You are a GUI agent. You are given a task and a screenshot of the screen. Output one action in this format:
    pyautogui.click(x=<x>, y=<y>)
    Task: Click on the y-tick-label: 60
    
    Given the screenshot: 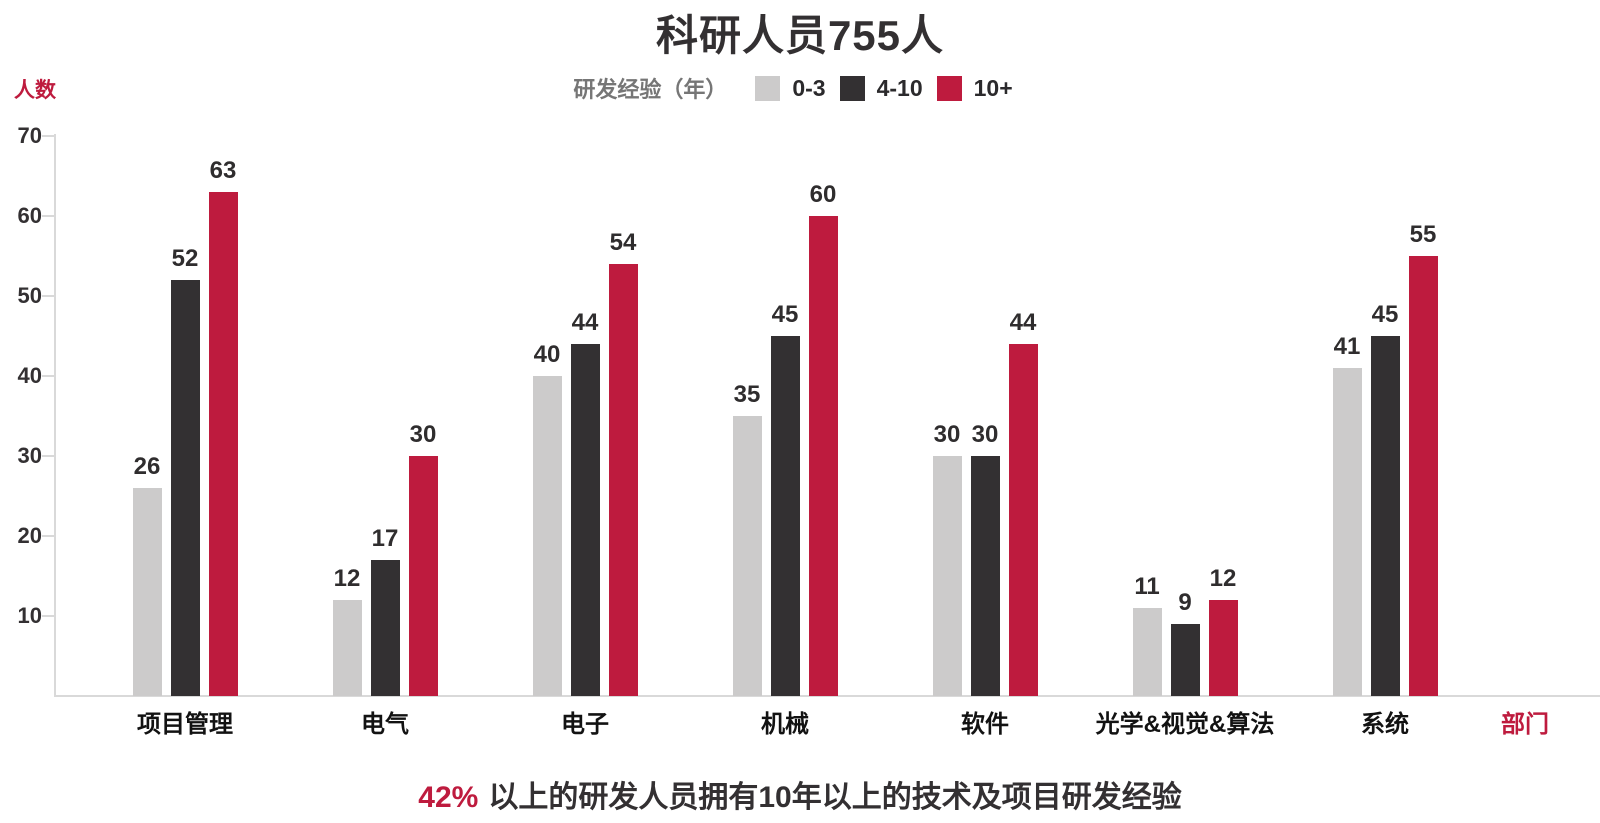 What is the action you would take?
    pyautogui.click(x=29, y=215)
    